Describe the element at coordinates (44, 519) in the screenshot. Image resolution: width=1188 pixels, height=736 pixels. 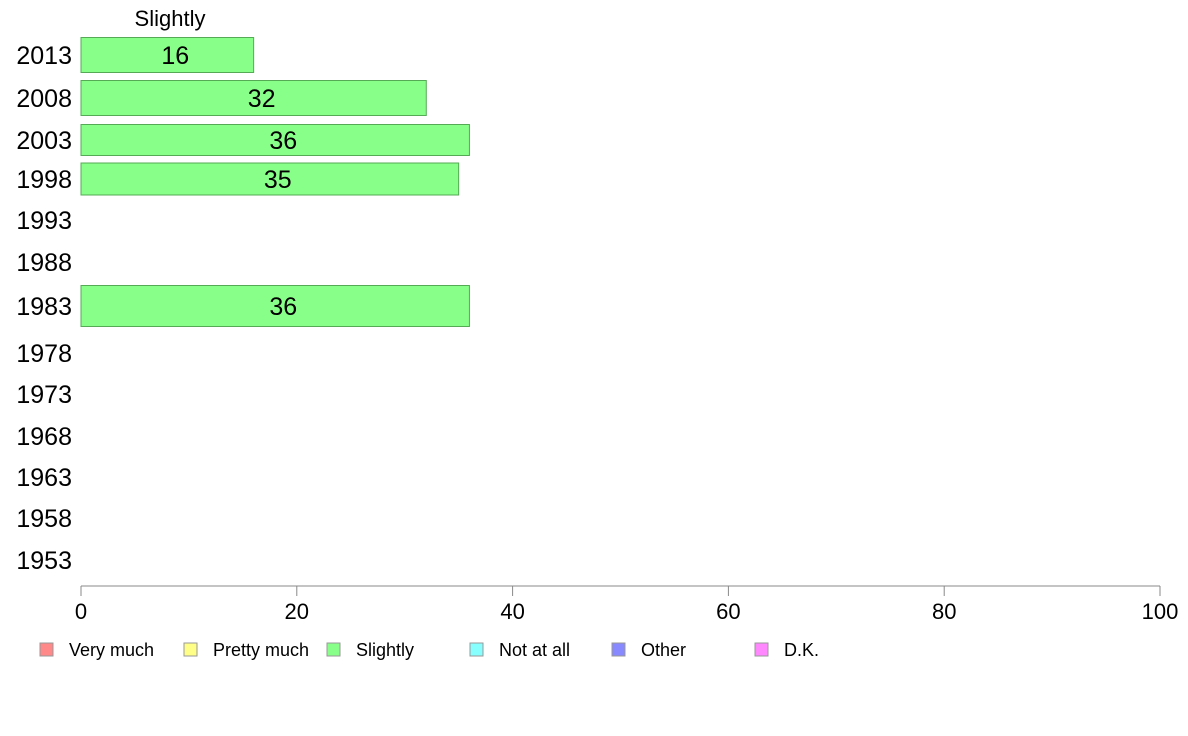
I see `year-label-1958: 1958` at that location.